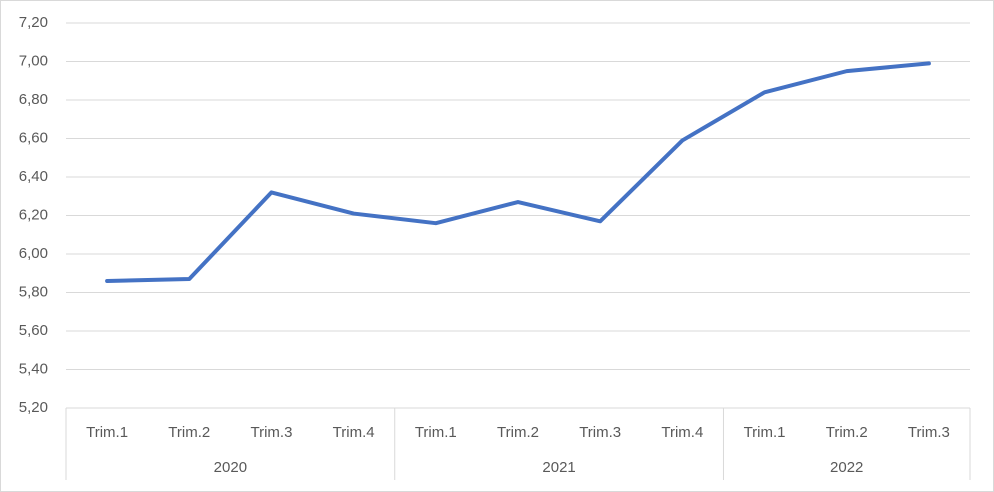 This screenshot has width=994, height=492. Describe the element at coordinates (33, 330) in the screenshot. I see `y-tick-label: 5,60` at that location.